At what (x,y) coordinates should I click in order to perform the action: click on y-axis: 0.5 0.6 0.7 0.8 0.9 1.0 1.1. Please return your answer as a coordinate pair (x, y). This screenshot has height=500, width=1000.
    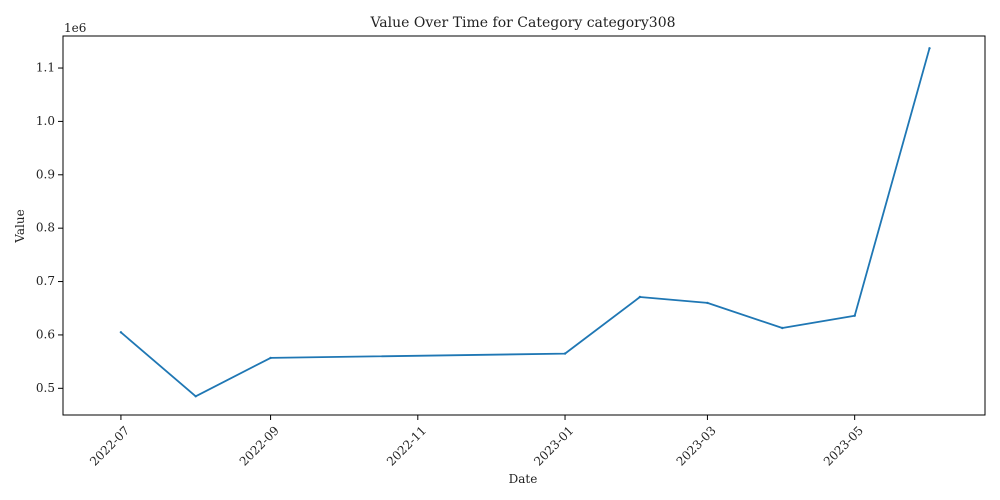
    Looking at the image, I should click on (49, 228).